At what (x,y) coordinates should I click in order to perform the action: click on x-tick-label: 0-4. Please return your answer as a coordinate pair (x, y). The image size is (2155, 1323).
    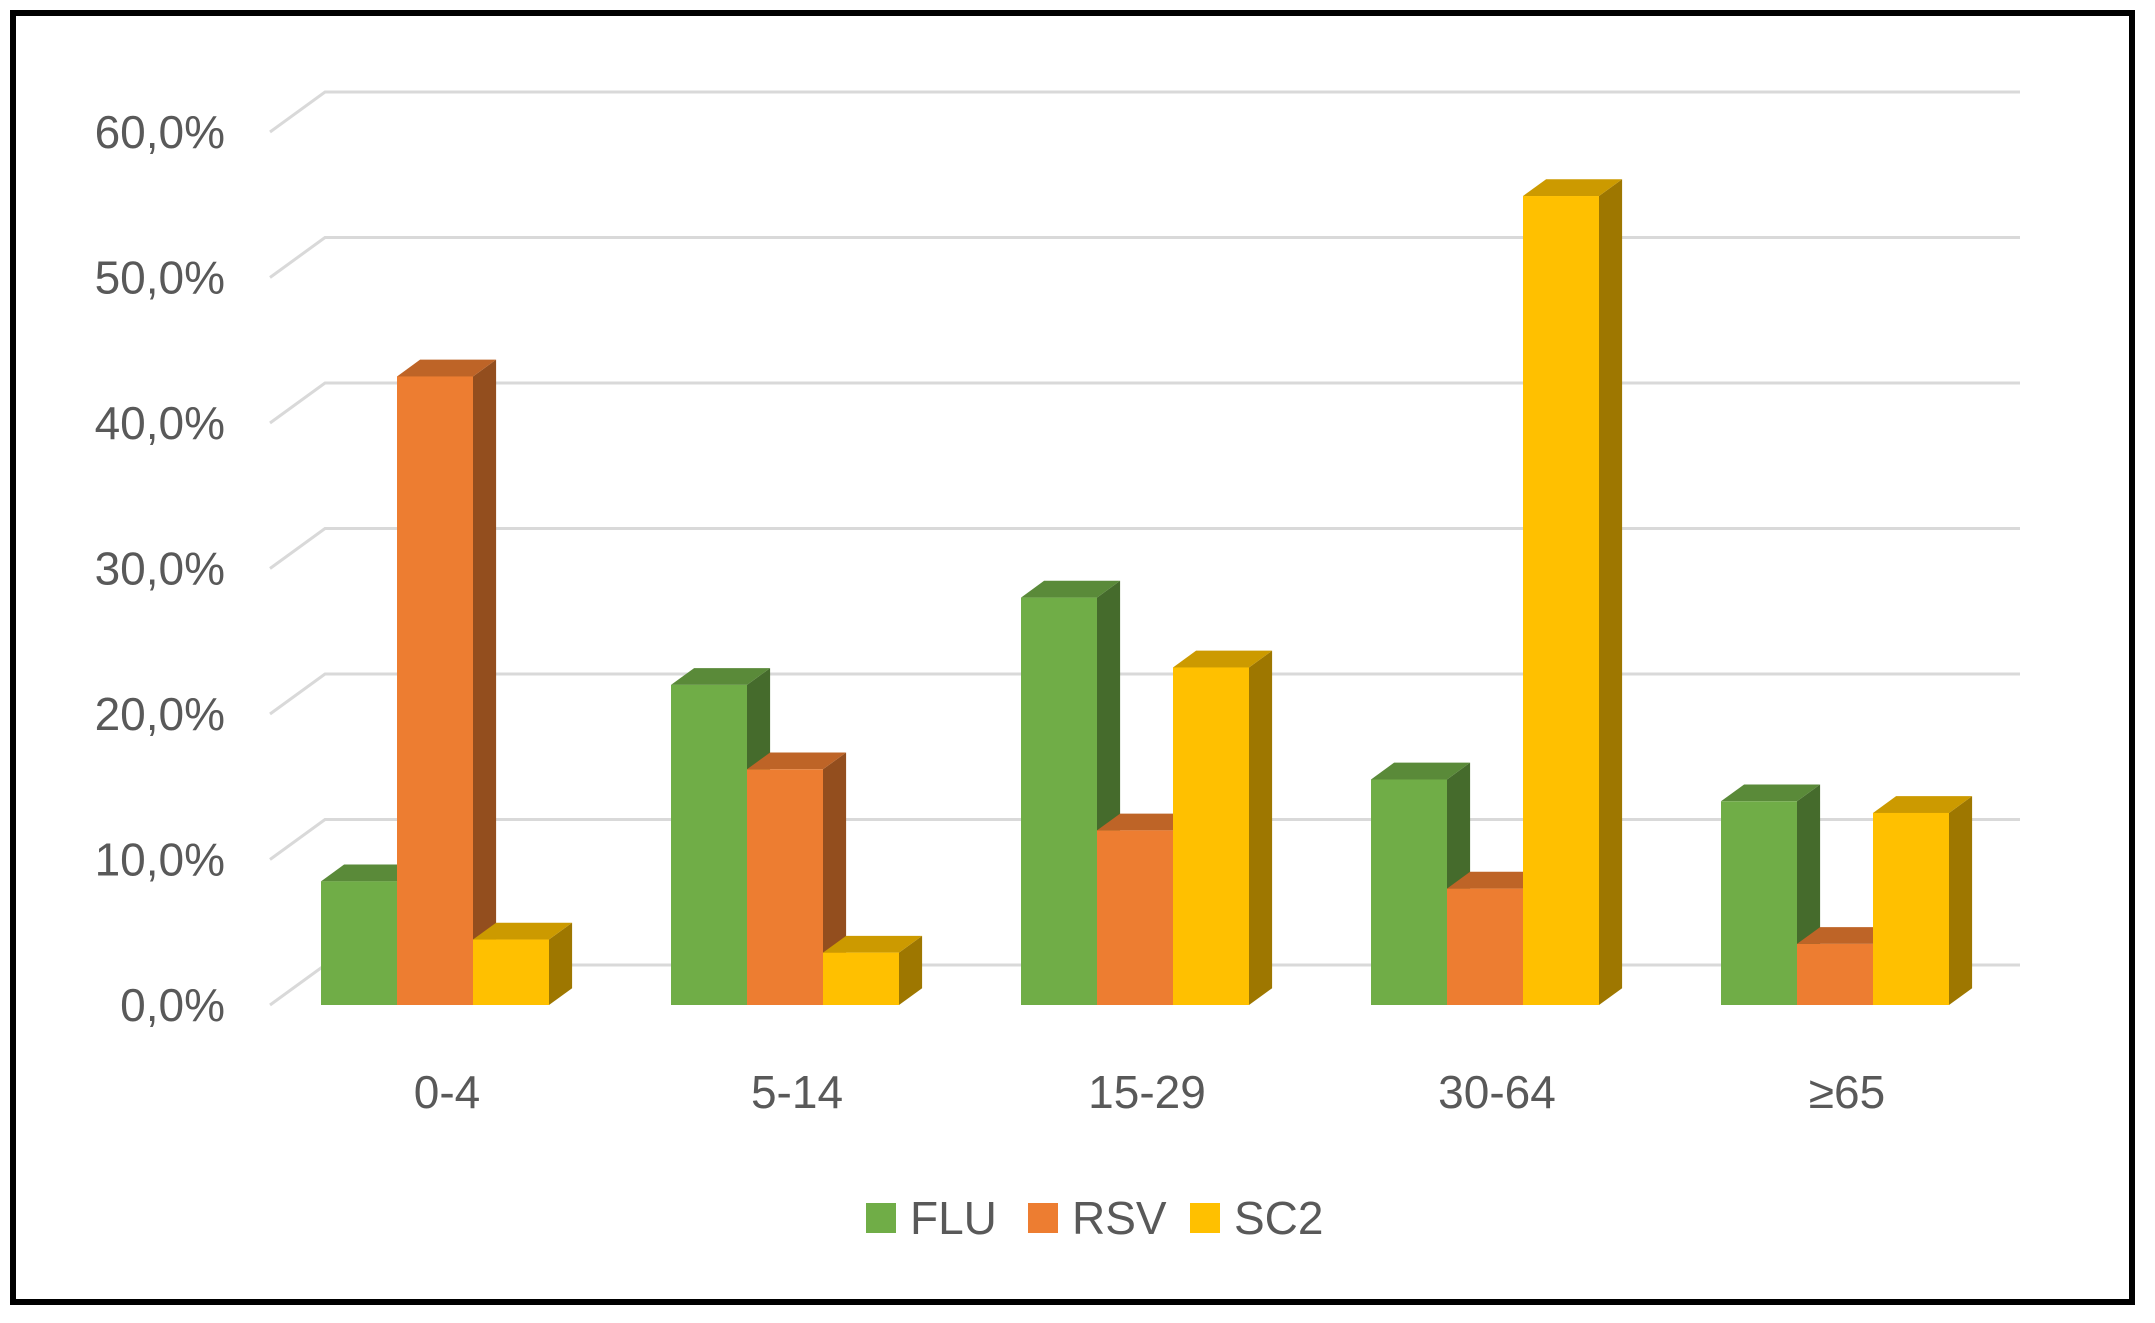
    Looking at the image, I should click on (447, 1092).